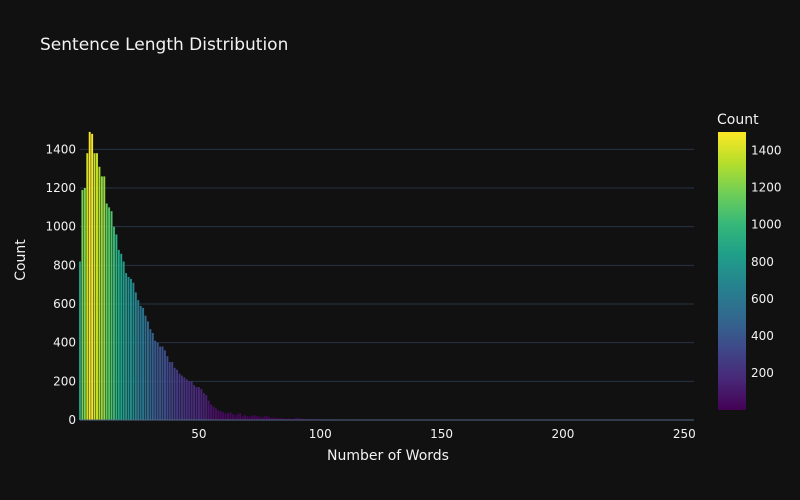 This screenshot has width=800, height=500. What do you see at coordinates (60, 188) in the screenshot?
I see `y-tick-label: 1200` at bounding box center [60, 188].